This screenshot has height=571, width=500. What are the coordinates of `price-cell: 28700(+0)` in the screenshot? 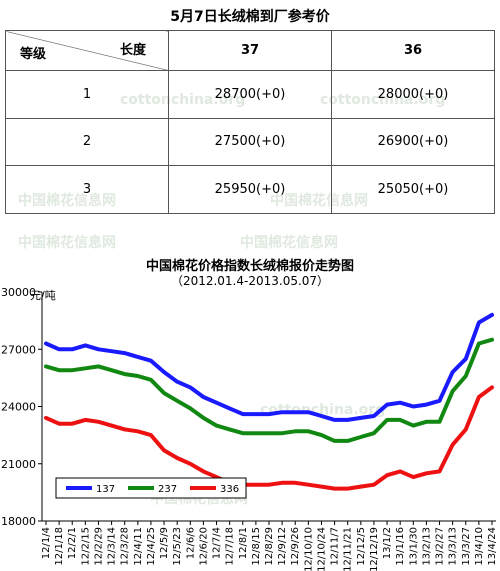 It's located at (250, 94).